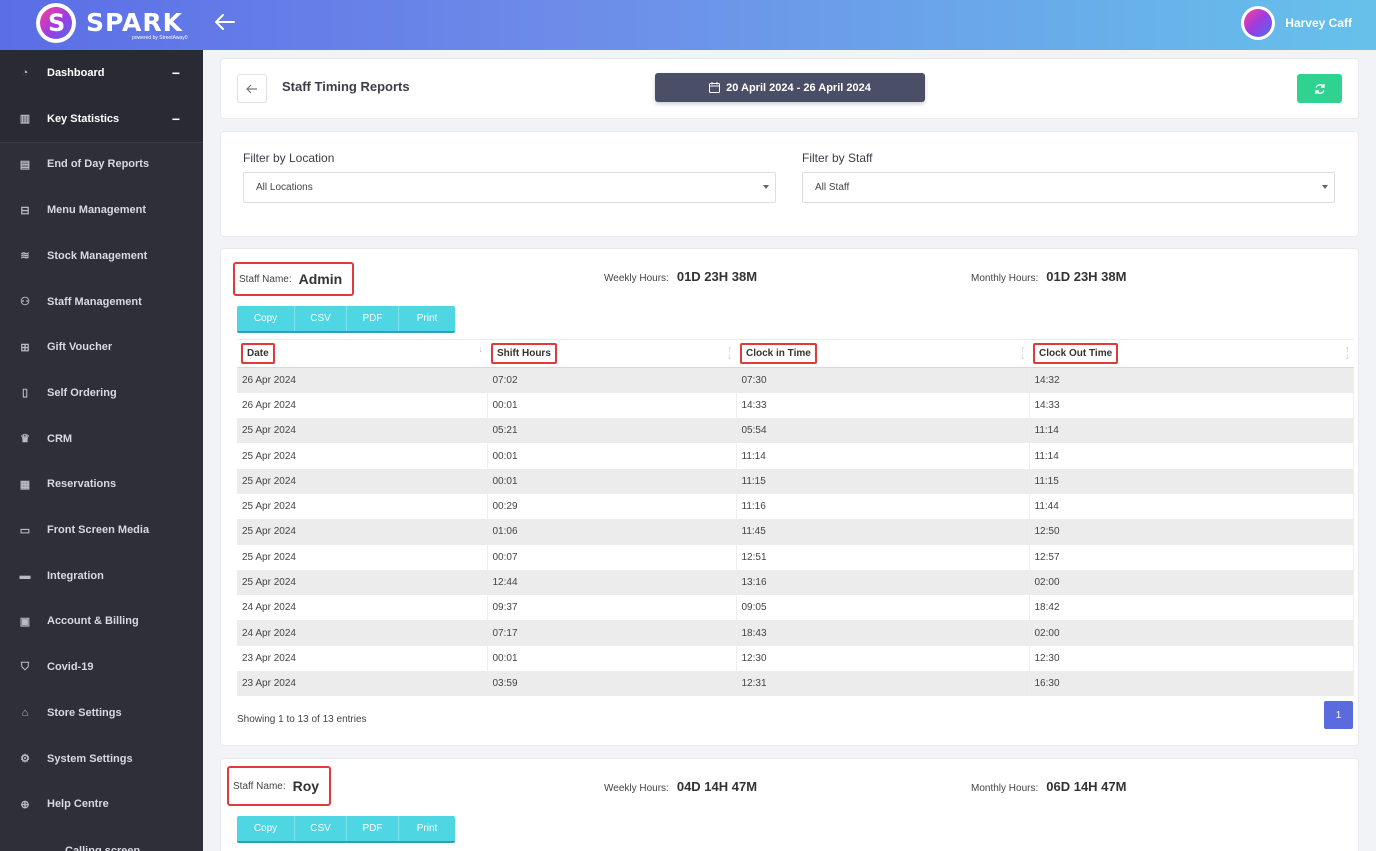 This screenshot has height=851, width=1376. Describe the element at coordinates (101, 667) in the screenshot. I see `sidebar-item-covid-19: ⛉ Covid-19` at that location.